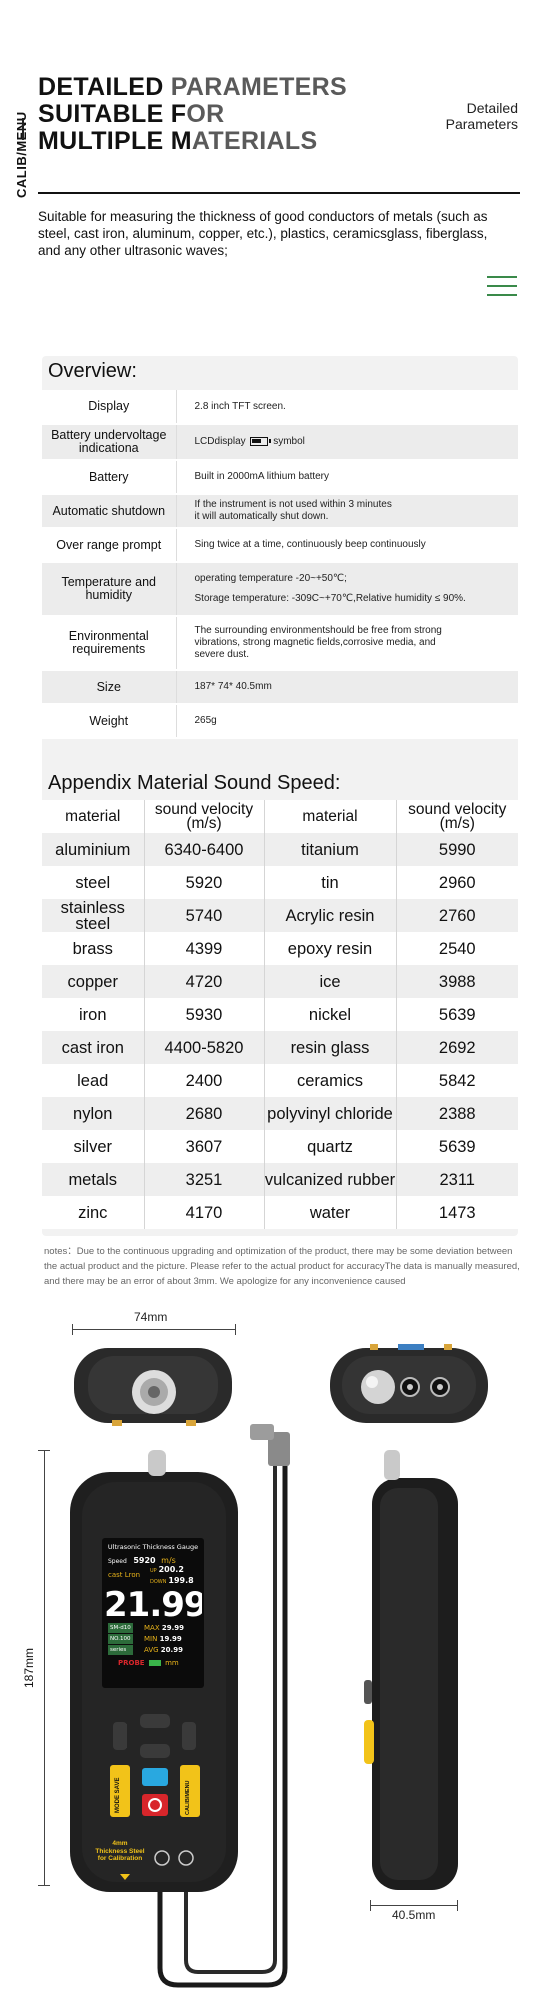  What do you see at coordinates (233, 686) in the screenshot?
I see `spec-value: 187* 74* 40.5mm` at bounding box center [233, 686].